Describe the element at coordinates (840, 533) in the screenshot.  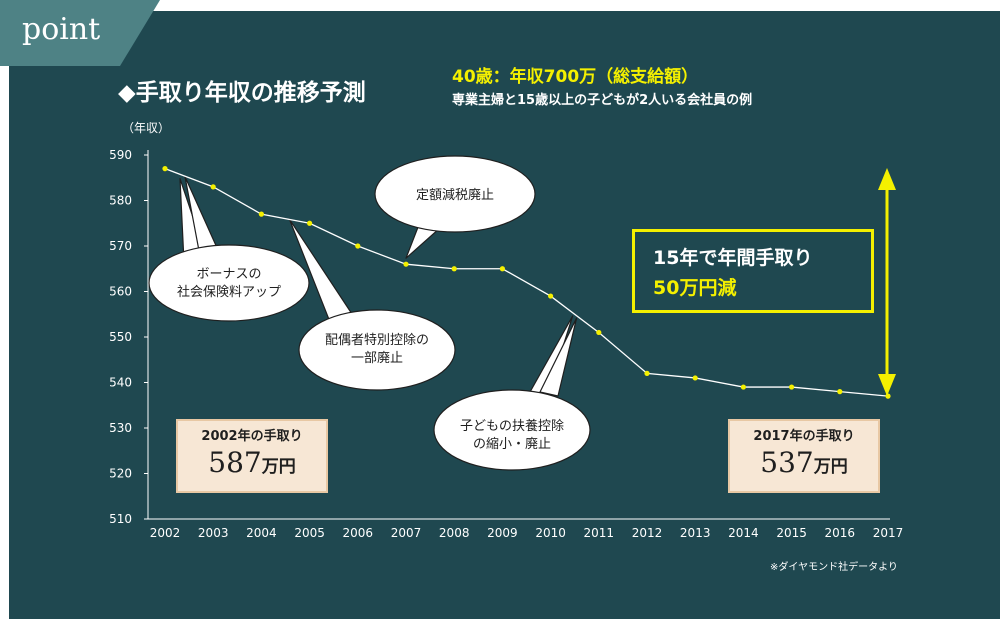
I see `x-tick-label-2016: 2016` at that location.